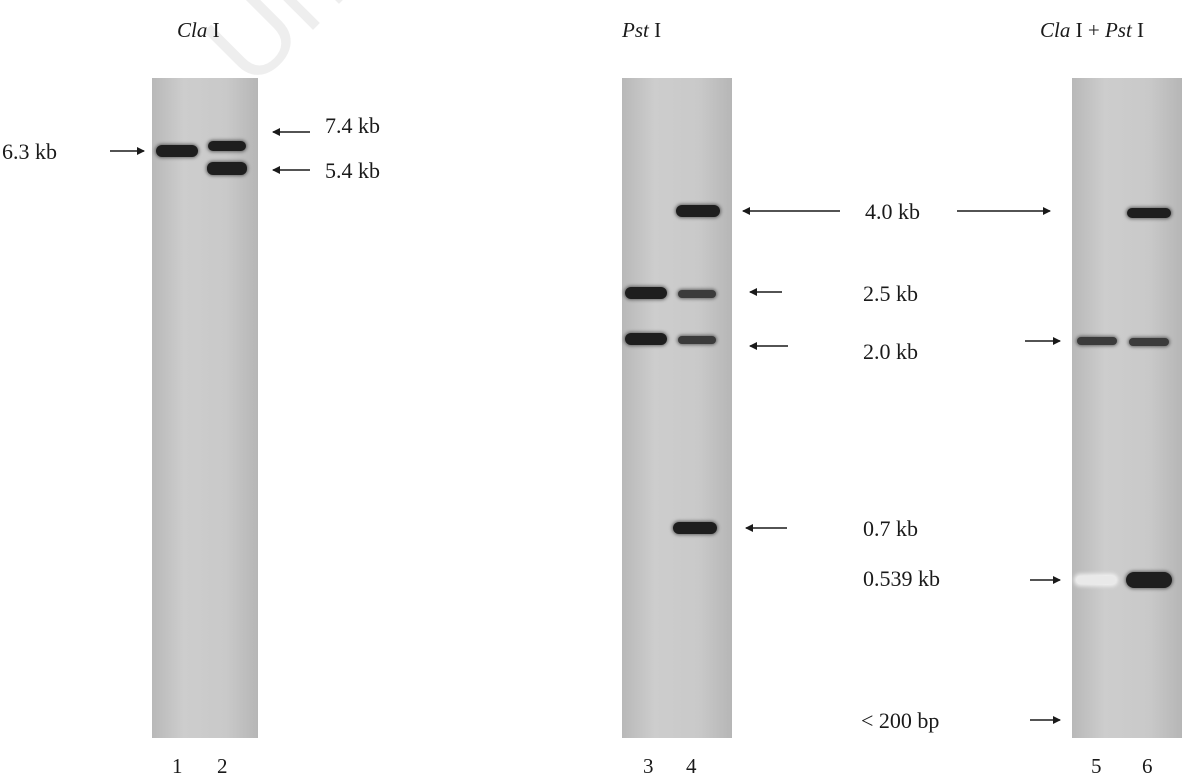  I want to click on label-7-4kb: 7.4 kb, so click(352, 125).